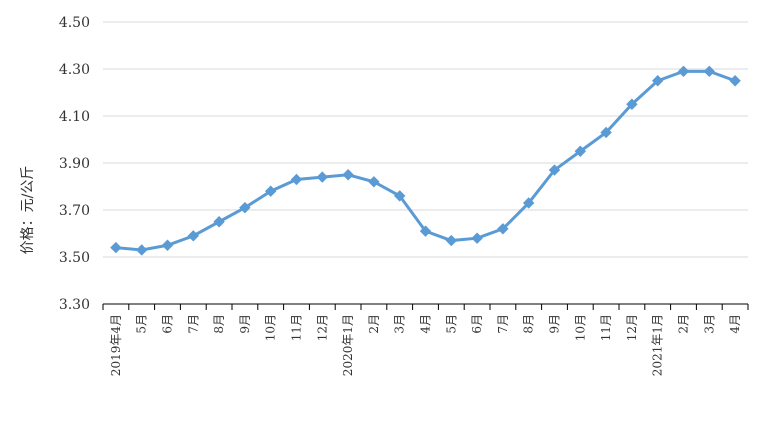 The height and width of the screenshot is (421, 778). I want to click on x-tick-label: 2019年4月, so click(116, 345).